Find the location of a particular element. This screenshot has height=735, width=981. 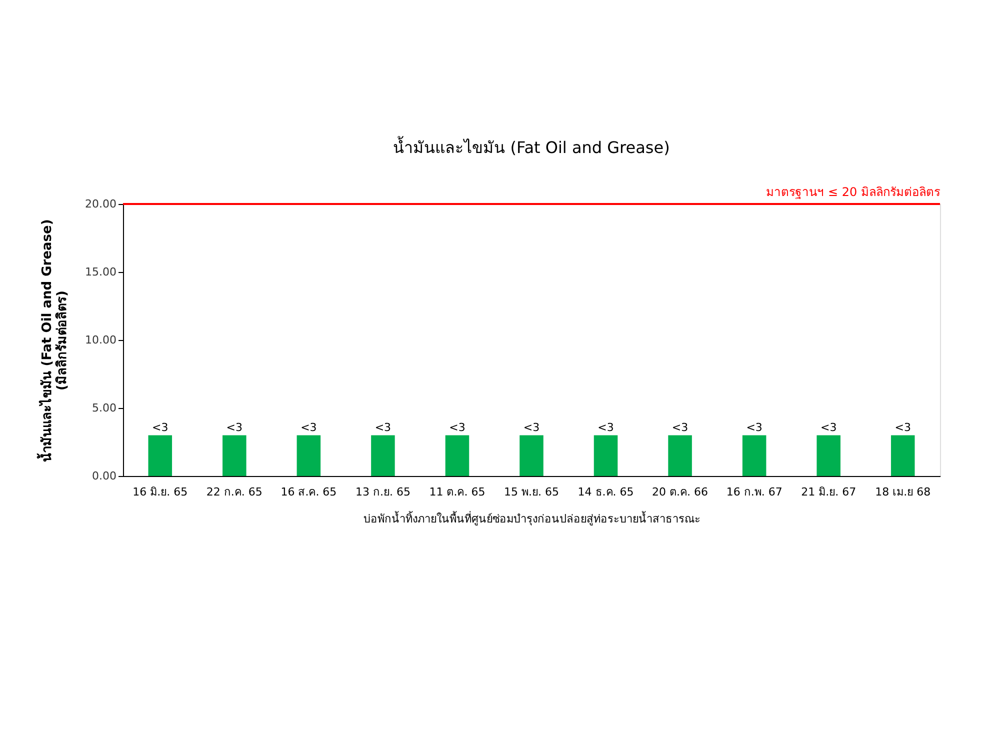

x-tick-label: 15 พ.ย. 65 is located at coordinates (531, 492).